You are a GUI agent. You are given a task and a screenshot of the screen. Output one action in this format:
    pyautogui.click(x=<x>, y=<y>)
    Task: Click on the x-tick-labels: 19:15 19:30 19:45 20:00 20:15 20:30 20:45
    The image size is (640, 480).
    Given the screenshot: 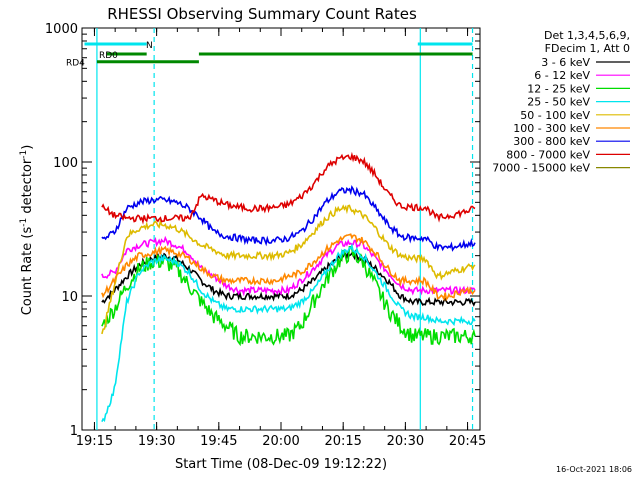 What is the action you would take?
    pyautogui.click(x=281, y=441)
    